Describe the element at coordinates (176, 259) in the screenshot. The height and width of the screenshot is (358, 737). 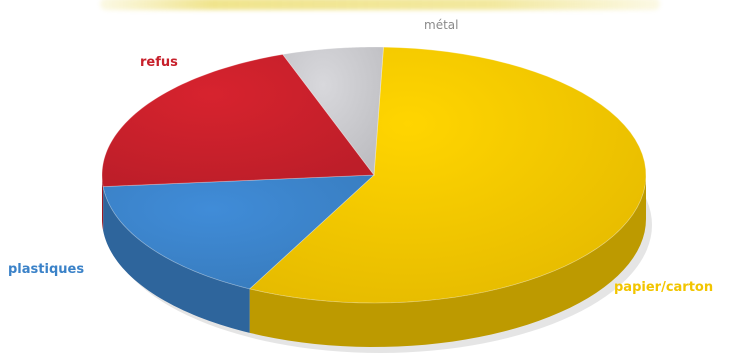
I see `pie-side-plastiques` at that location.